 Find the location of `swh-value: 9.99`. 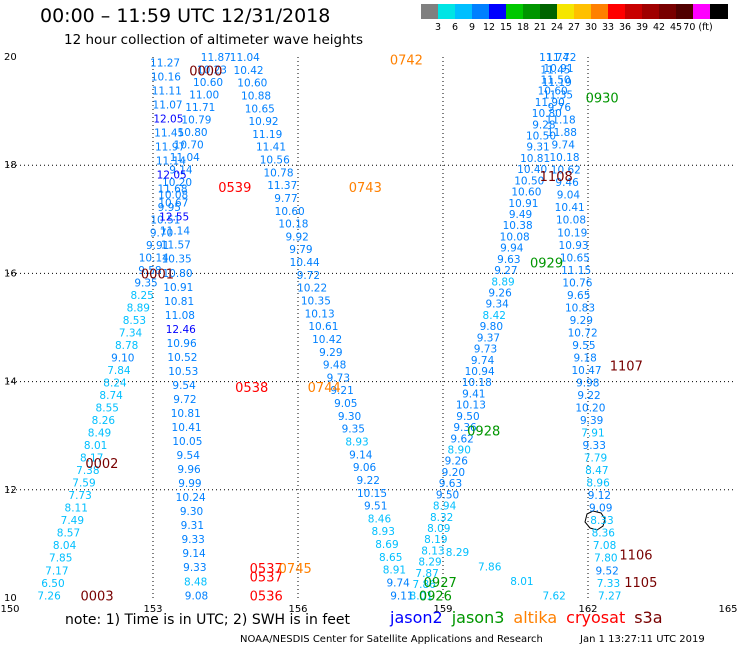

swh-value: 9.99 is located at coordinates (189, 484).